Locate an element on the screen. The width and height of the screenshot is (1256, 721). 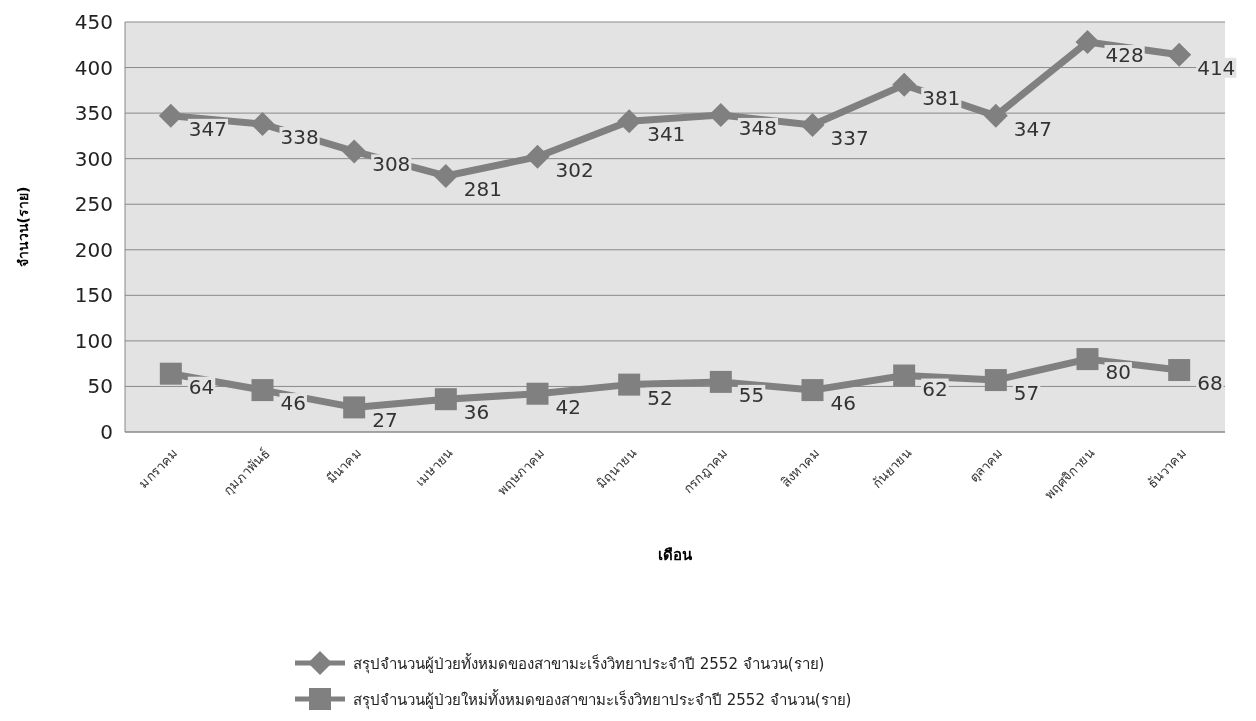
data-label: 52 is located at coordinates (660, 397).